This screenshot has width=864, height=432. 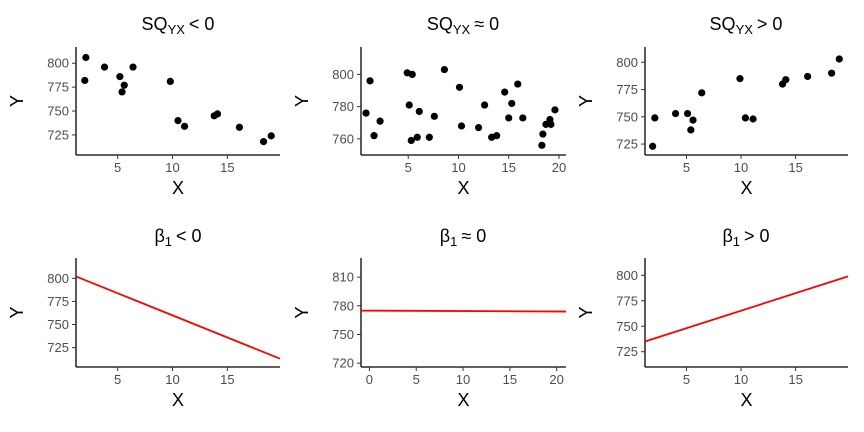 I want to click on panel-6: β1 > 0 5 10 15 725 750 775 800 X Y, so click(x=712, y=318).